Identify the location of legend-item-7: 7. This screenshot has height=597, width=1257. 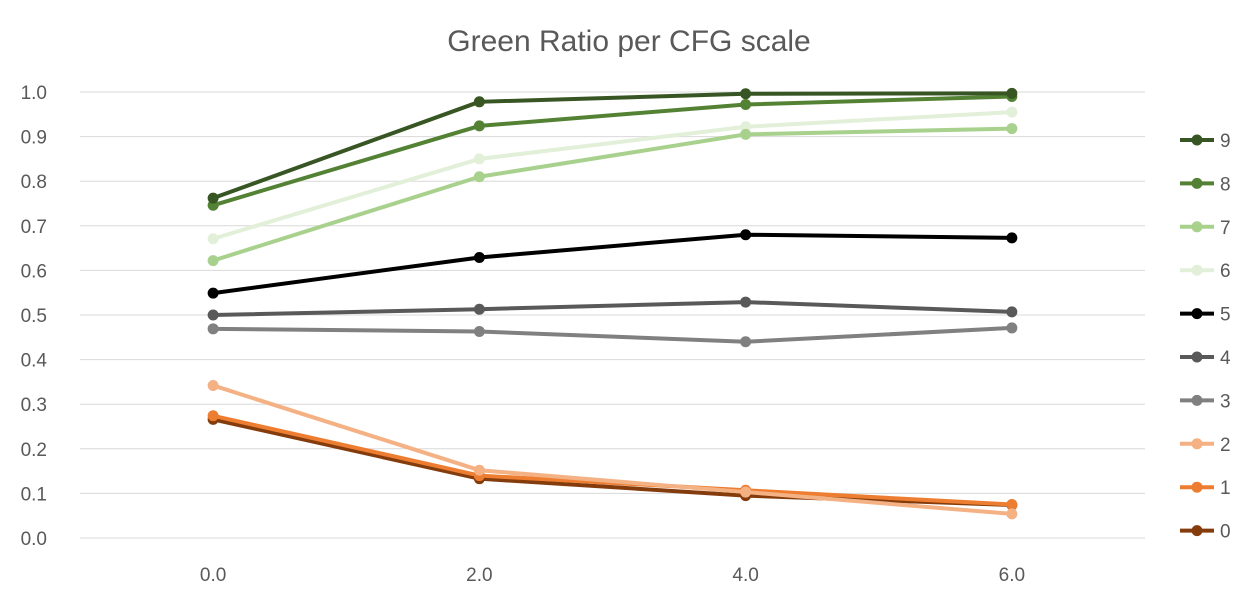
(1205, 228).